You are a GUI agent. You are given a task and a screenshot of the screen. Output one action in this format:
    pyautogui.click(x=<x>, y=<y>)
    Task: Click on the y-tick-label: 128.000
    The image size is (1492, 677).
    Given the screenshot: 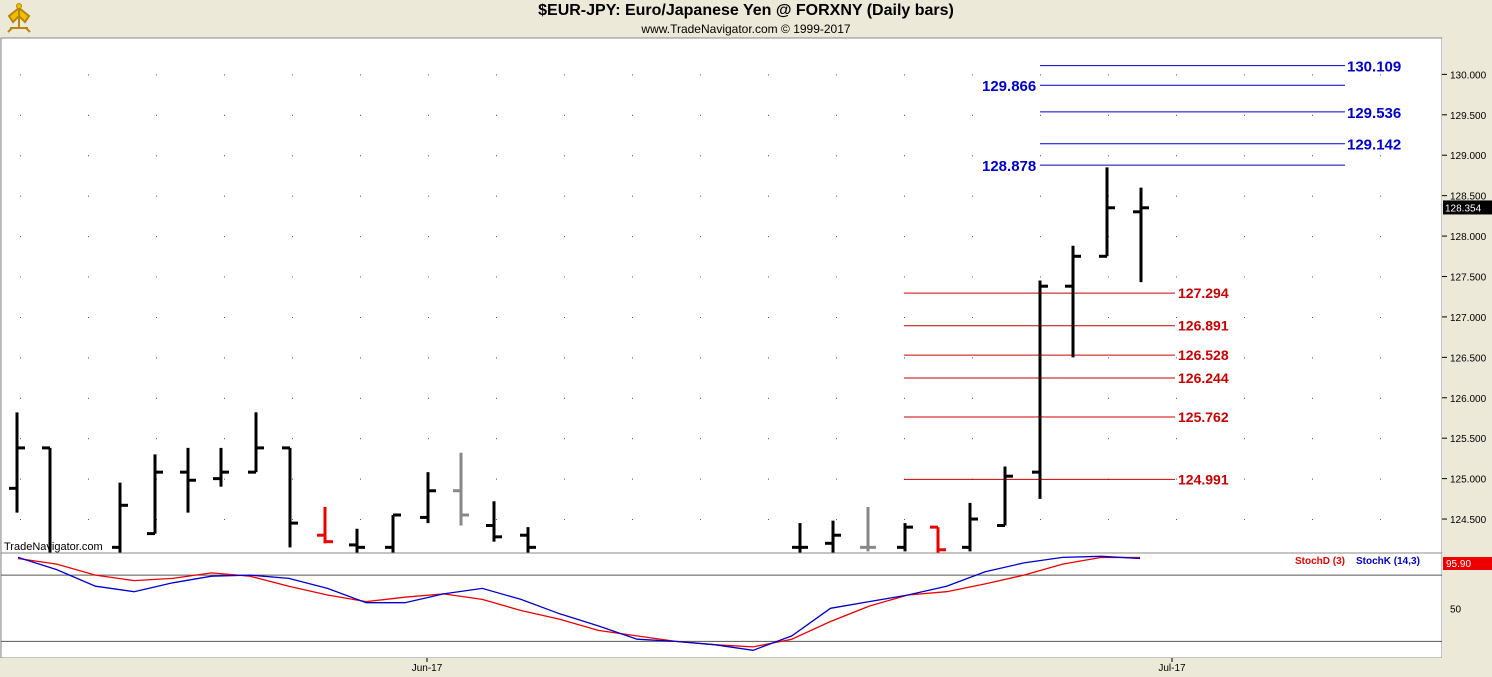 What is the action you would take?
    pyautogui.click(x=1468, y=237)
    